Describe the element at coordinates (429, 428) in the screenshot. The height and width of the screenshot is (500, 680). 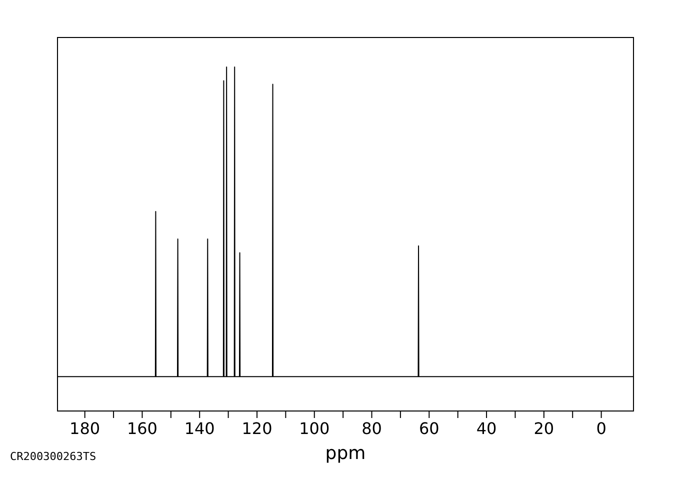
I see `x-tick-label: 60` at that location.